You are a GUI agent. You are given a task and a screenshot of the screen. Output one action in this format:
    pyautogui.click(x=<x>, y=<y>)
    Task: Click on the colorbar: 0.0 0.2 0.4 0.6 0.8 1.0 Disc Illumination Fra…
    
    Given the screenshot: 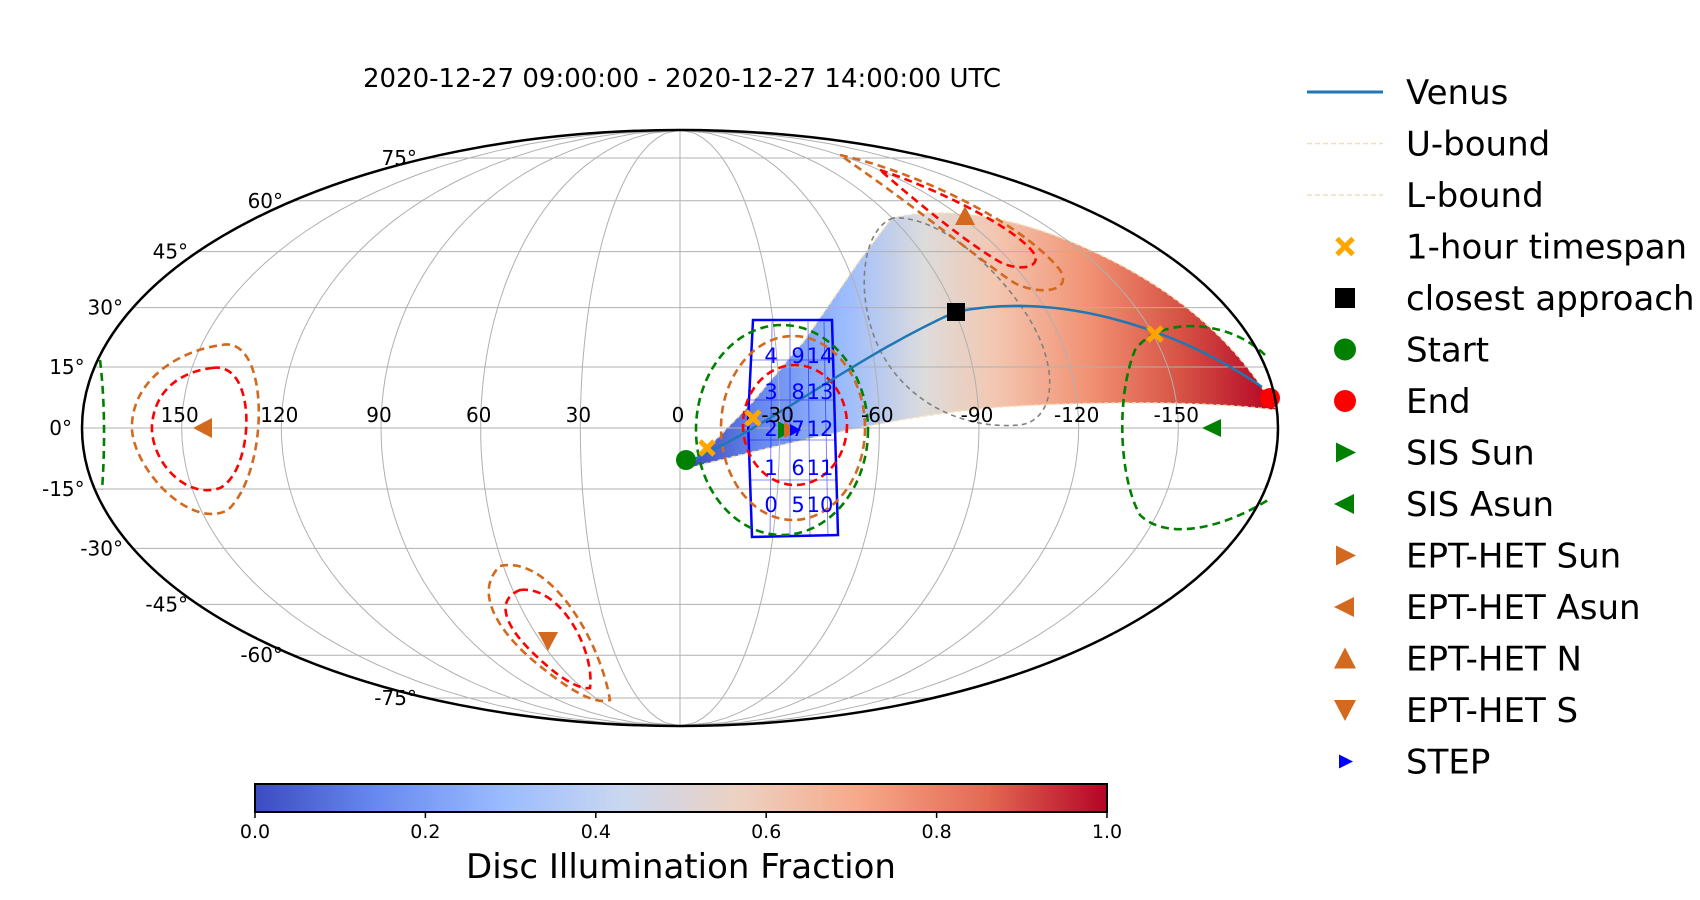 What is the action you would take?
    pyautogui.click(x=681, y=835)
    